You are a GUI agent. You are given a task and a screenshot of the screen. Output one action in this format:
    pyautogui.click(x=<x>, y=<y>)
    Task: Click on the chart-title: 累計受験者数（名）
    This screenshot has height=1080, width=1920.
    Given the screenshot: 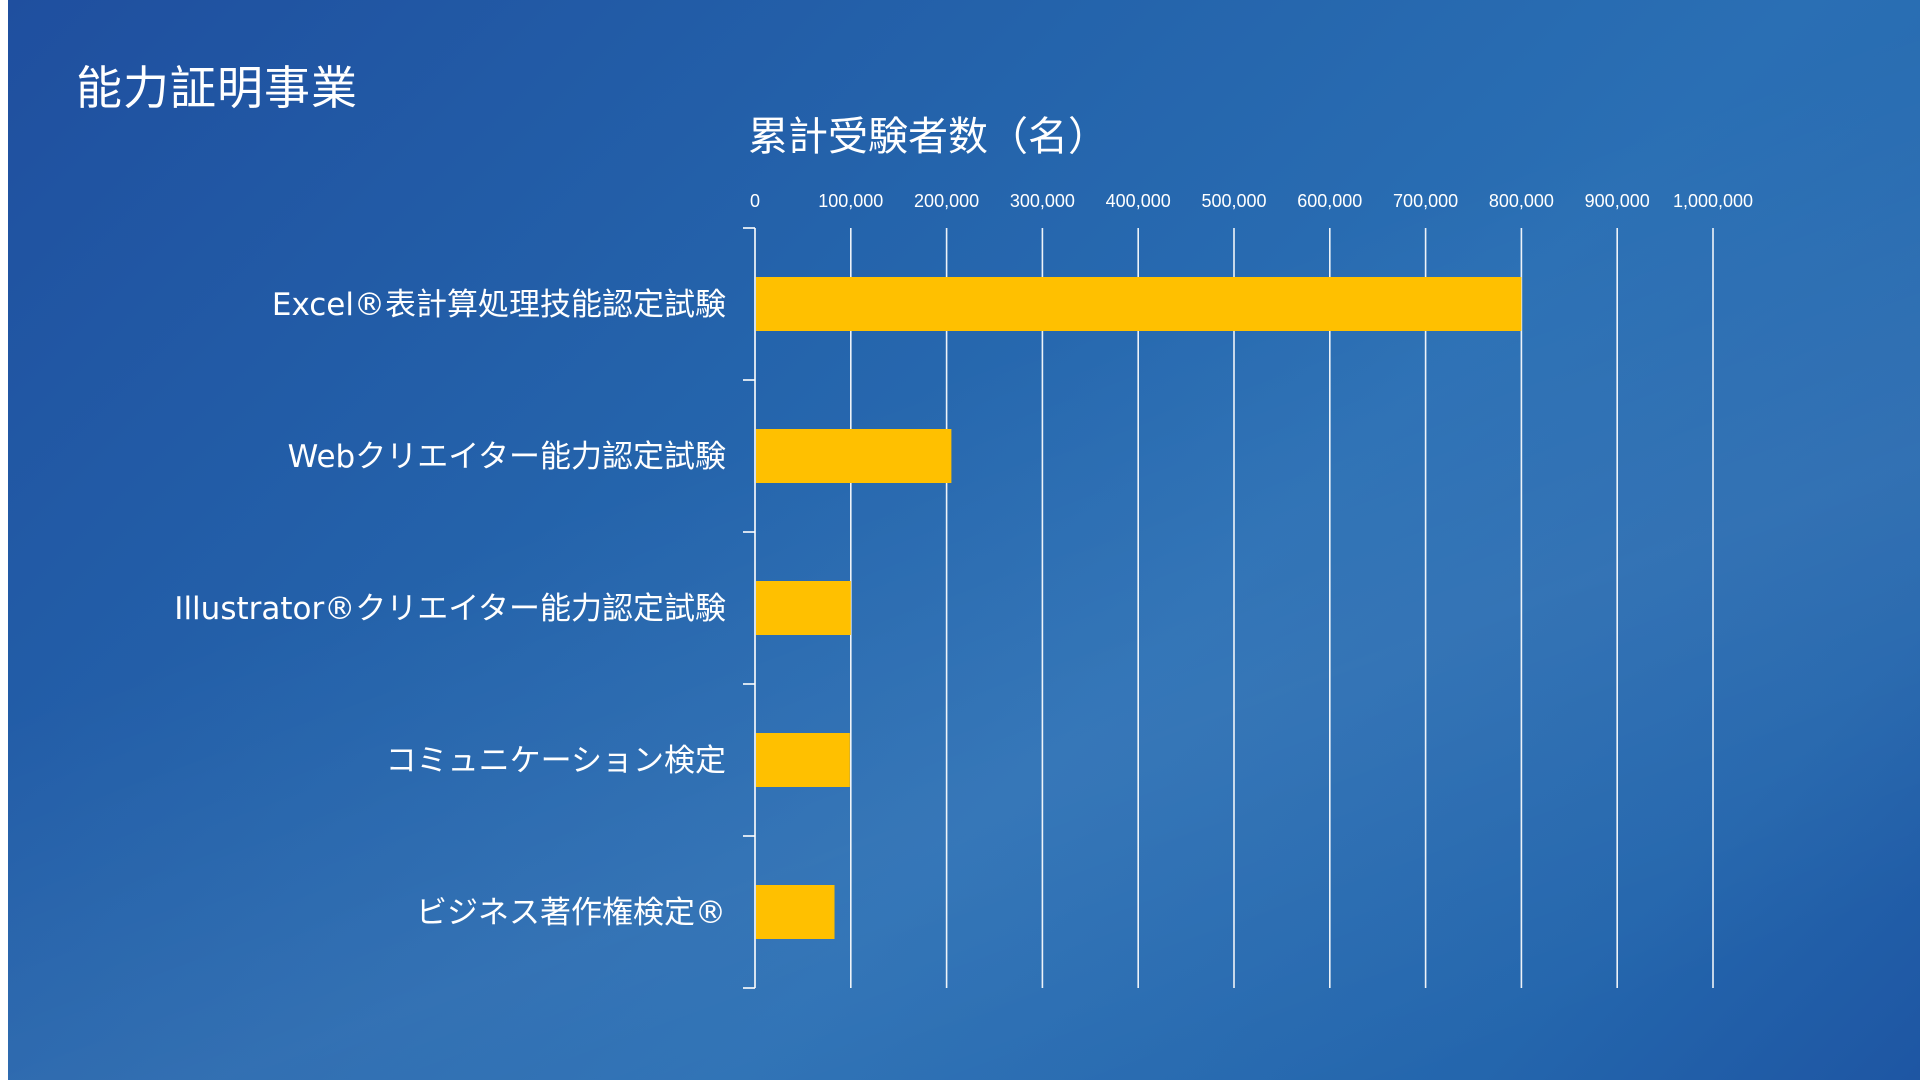 What is the action you would take?
    pyautogui.click(x=928, y=137)
    